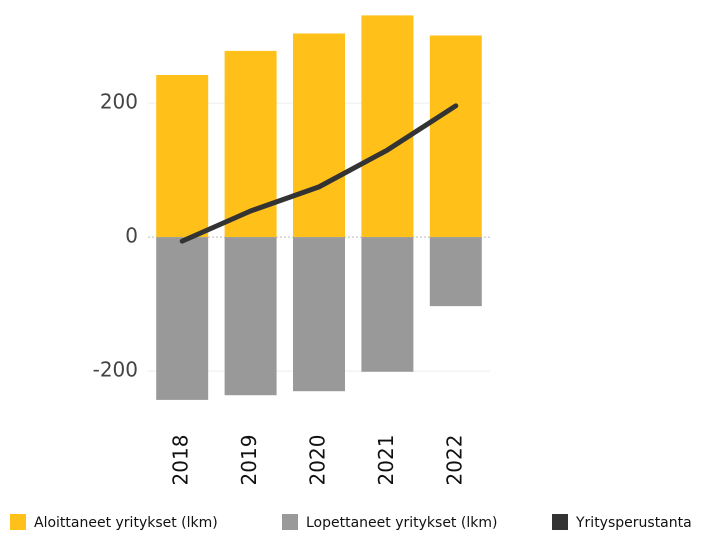 The height and width of the screenshot is (538, 712). I want to click on line, so click(319, 173).